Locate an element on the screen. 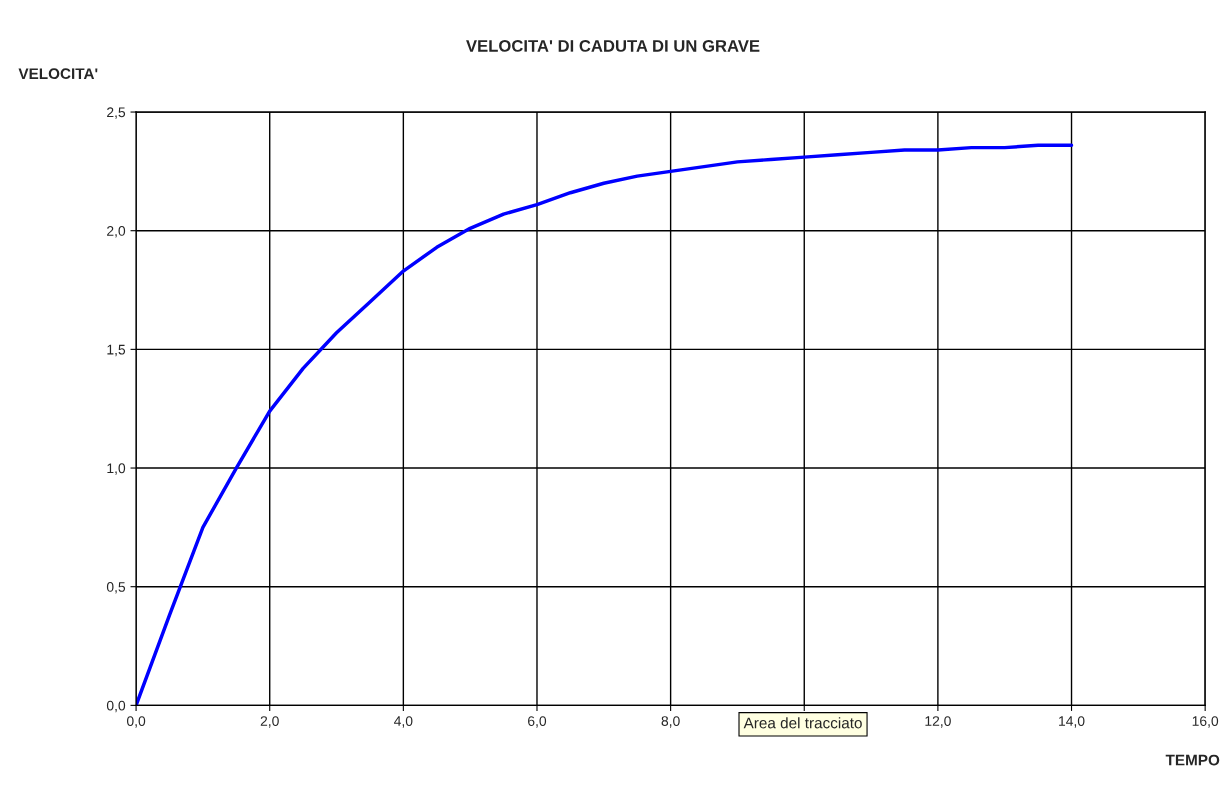  x-tick-label: 2,0 is located at coordinates (269, 722).